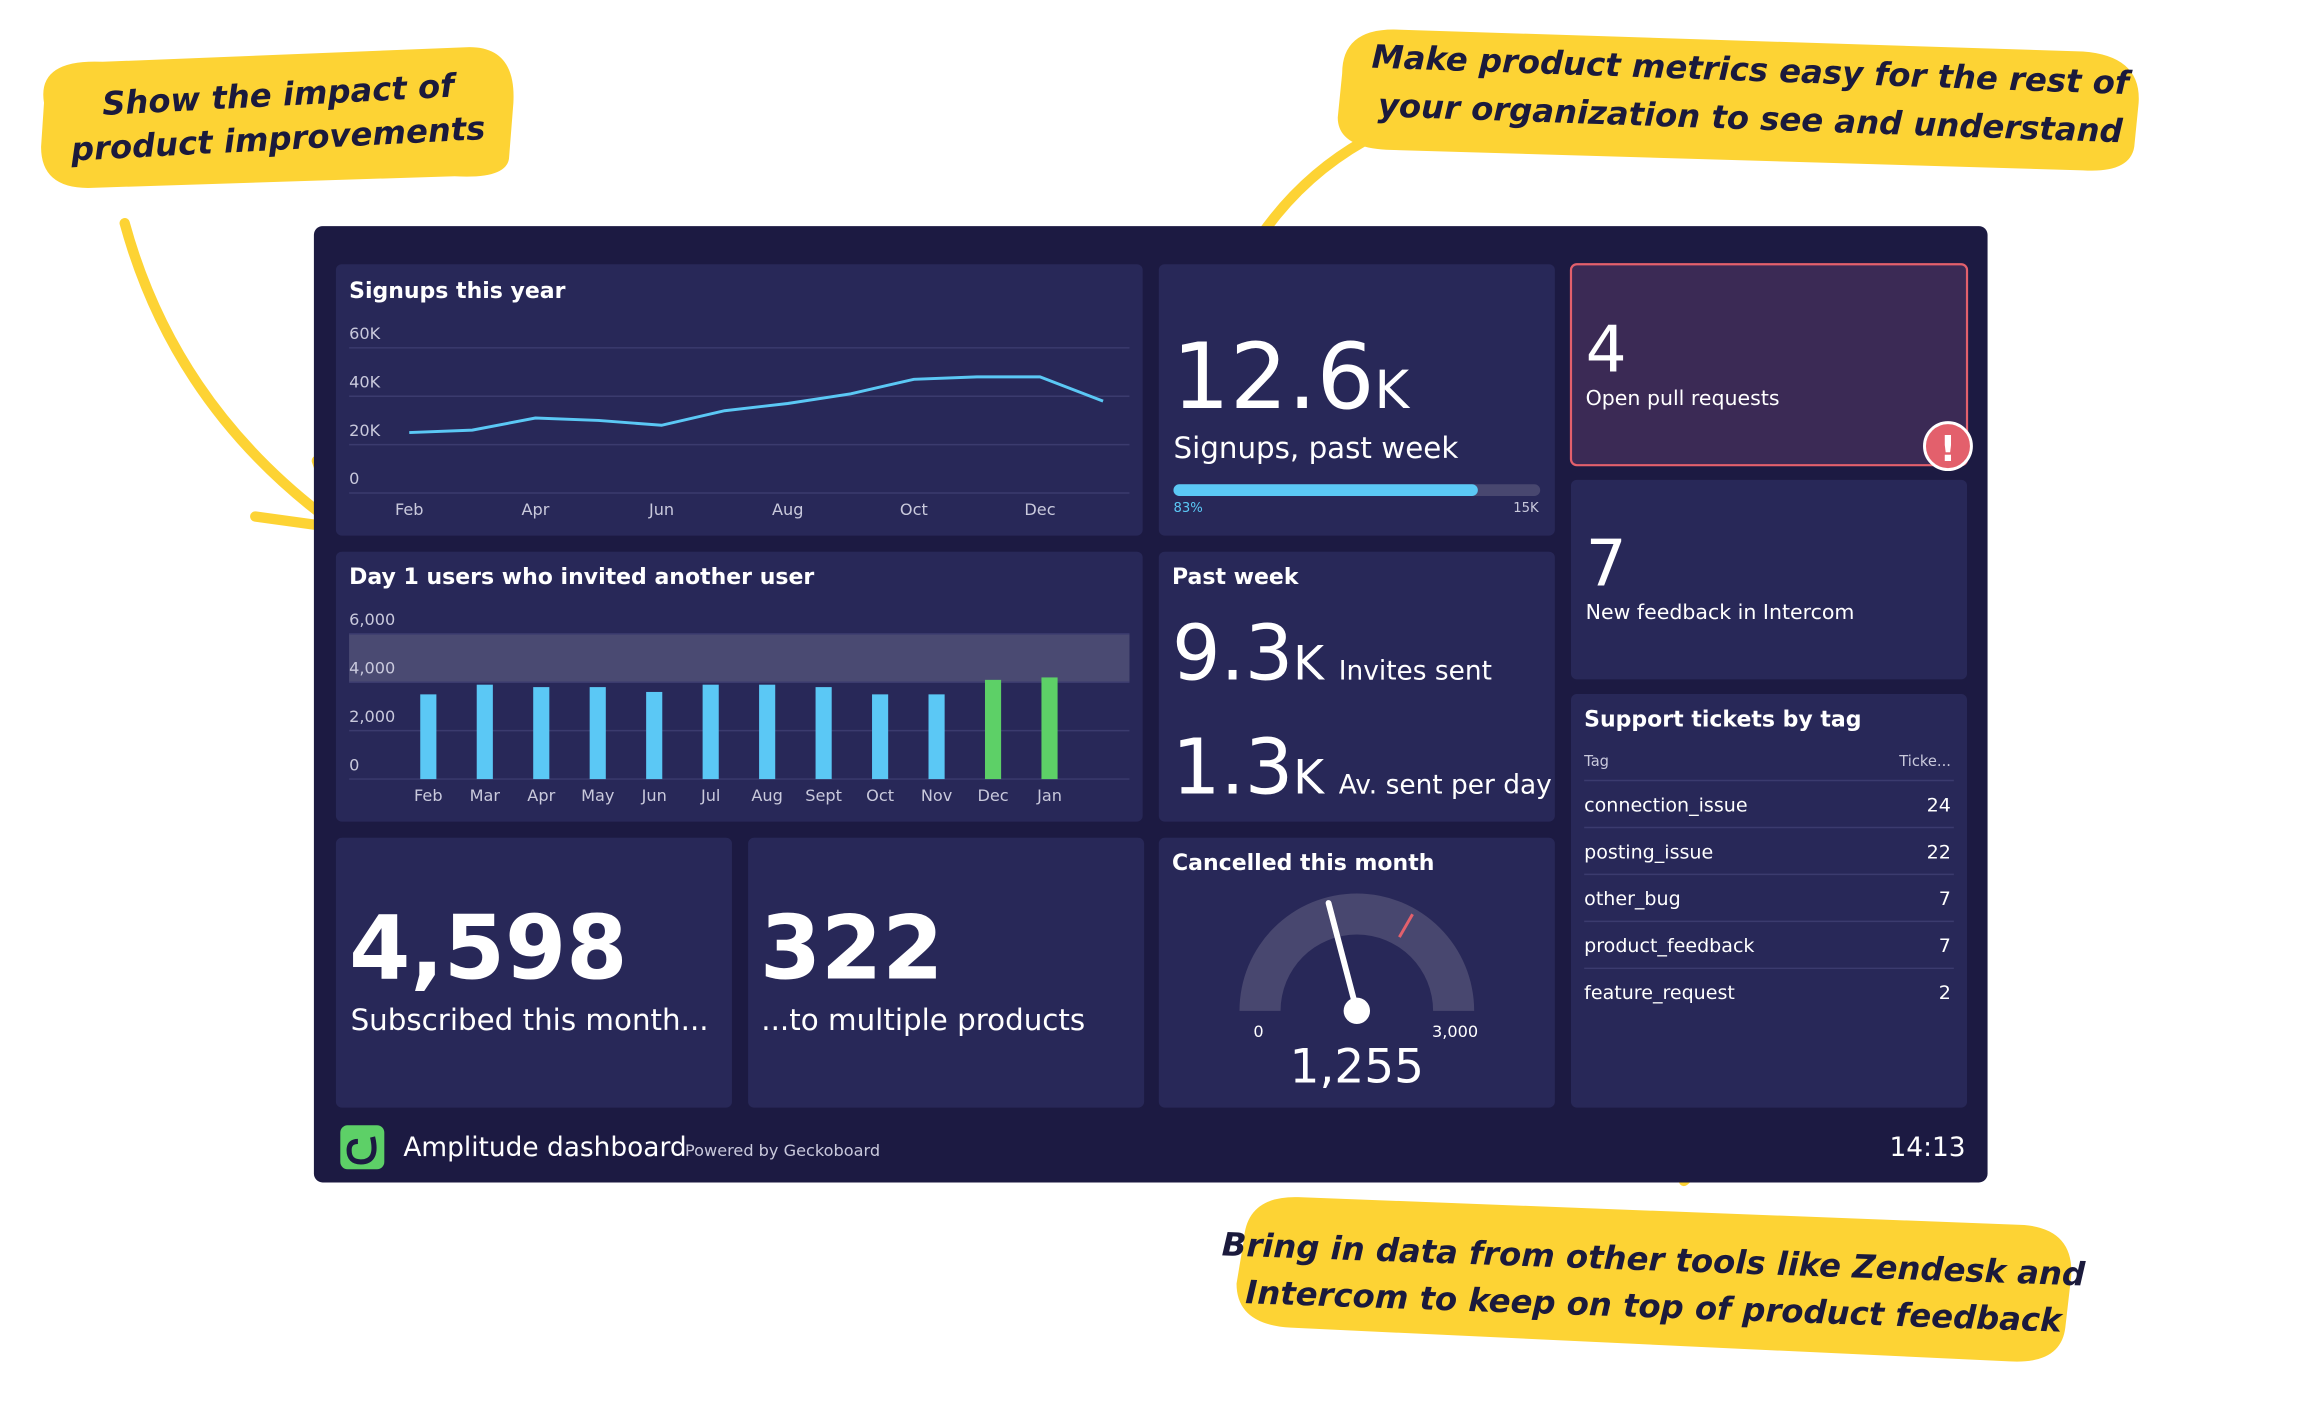 This screenshot has width=2300, height=1410. Describe the element at coordinates (1683, 398) in the screenshot. I see `number-label: Open pull requests` at that location.